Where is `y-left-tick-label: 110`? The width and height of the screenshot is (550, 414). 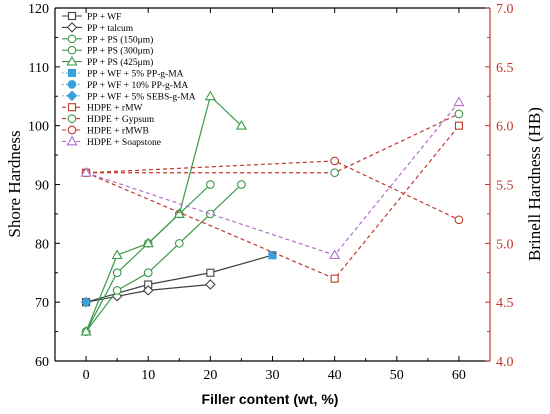
y-left-tick-label: 110 is located at coordinates (39, 68).